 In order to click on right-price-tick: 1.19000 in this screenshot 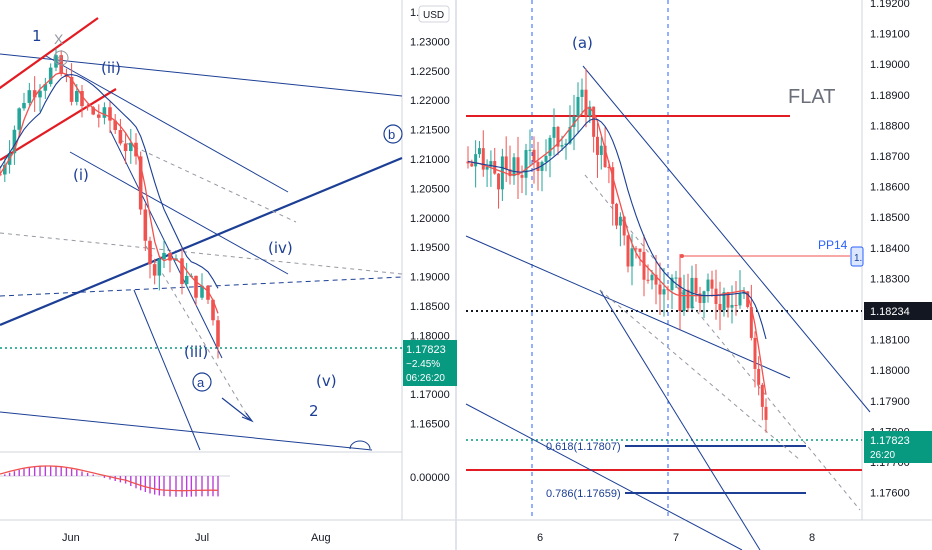, I will do `click(890, 65)`.